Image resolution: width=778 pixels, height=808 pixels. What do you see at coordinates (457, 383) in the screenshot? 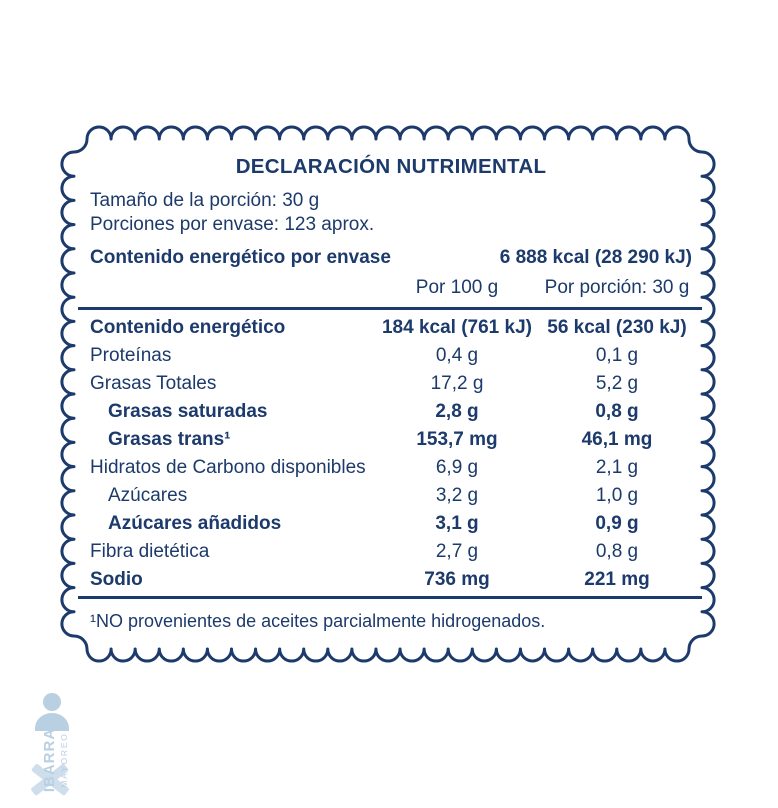
I see `value-per-100g: 17,2 g` at bounding box center [457, 383].